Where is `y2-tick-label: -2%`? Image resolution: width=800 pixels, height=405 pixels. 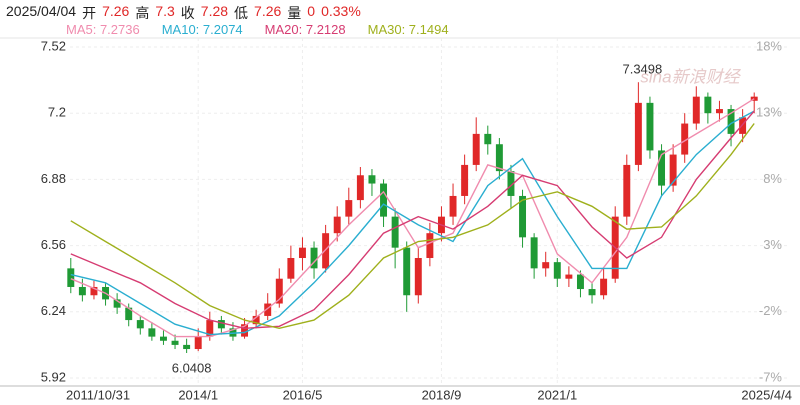 y2-tick-label: -2% is located at coordinates (771, 310).